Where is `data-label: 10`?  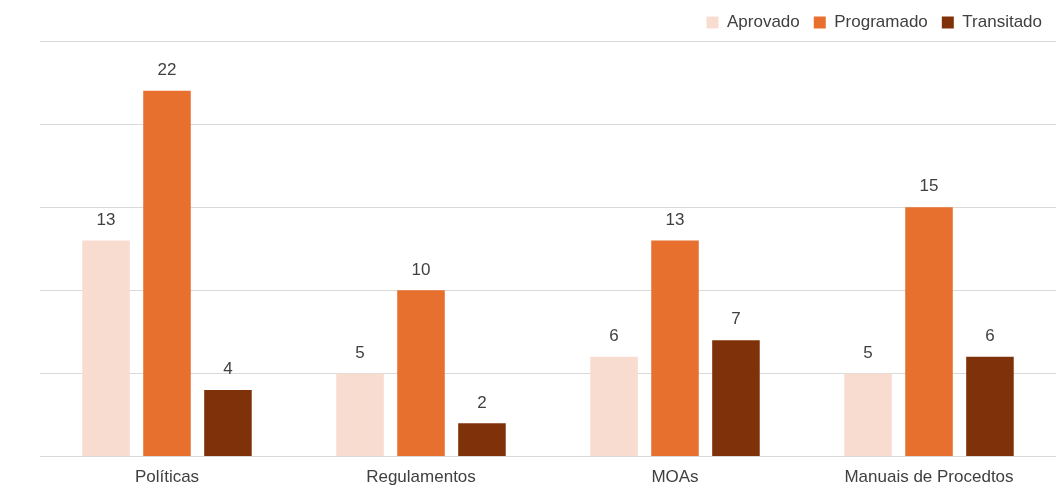 data-label: 10 is located at coordinates (421, 269).